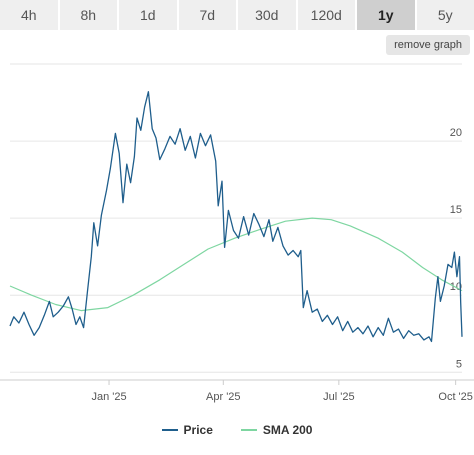 The height and width of the screenshot is (455, 474). Describe the element at coordinates (287, 430) in the screenshot. I see `legend-label-sma: SMA 200` at that location.